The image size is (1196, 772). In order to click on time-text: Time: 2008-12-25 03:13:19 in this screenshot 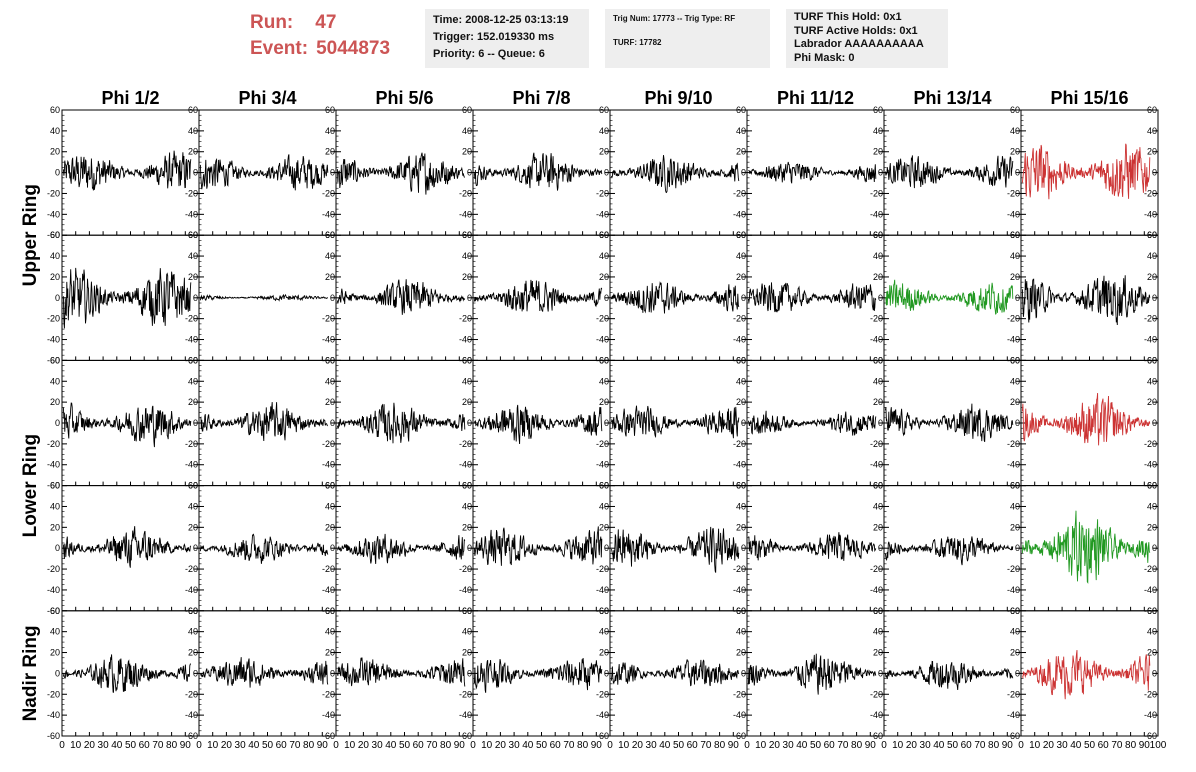, I will do `click(501, 20)`.